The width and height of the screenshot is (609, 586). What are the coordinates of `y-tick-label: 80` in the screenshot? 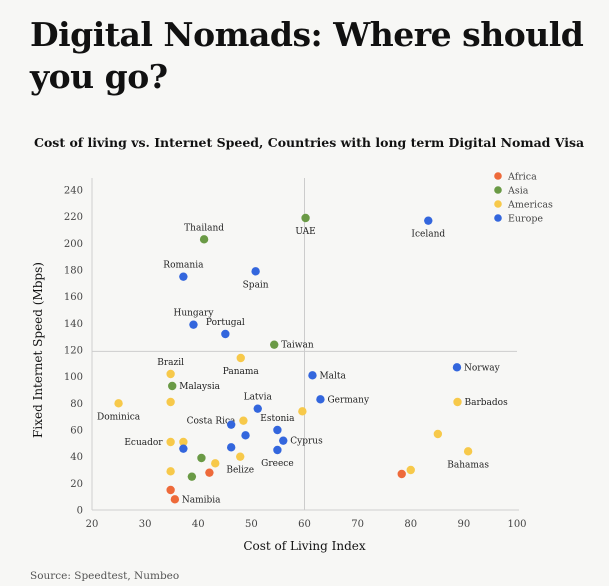 It's located at (76, 404).